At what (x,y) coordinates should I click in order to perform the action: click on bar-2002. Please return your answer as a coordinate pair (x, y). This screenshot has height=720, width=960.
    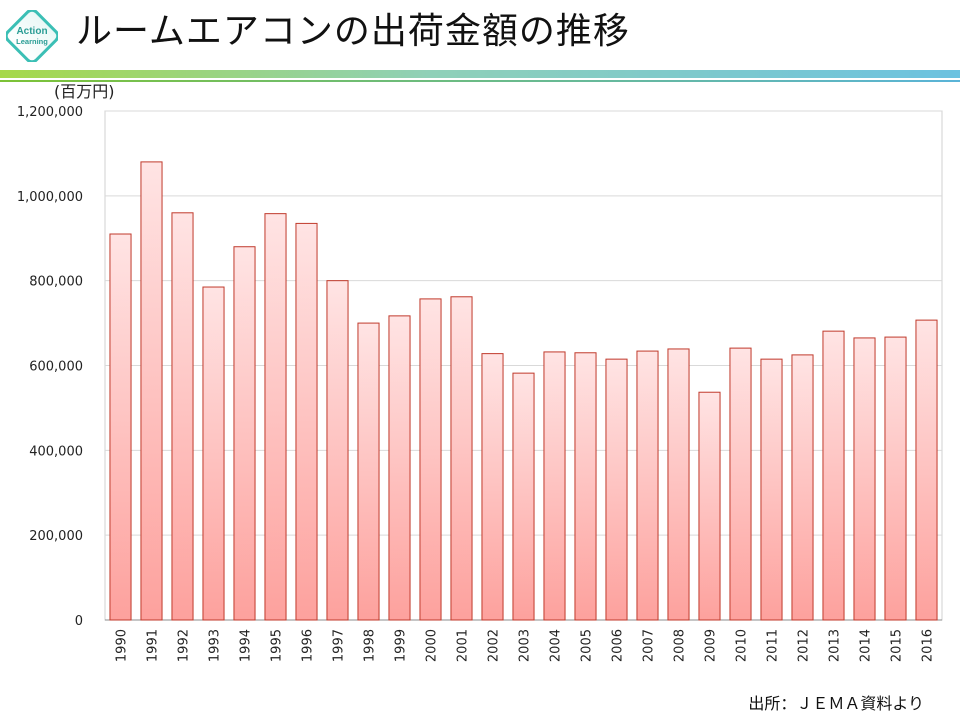
    Looking at the image, I should click on (492, 487).